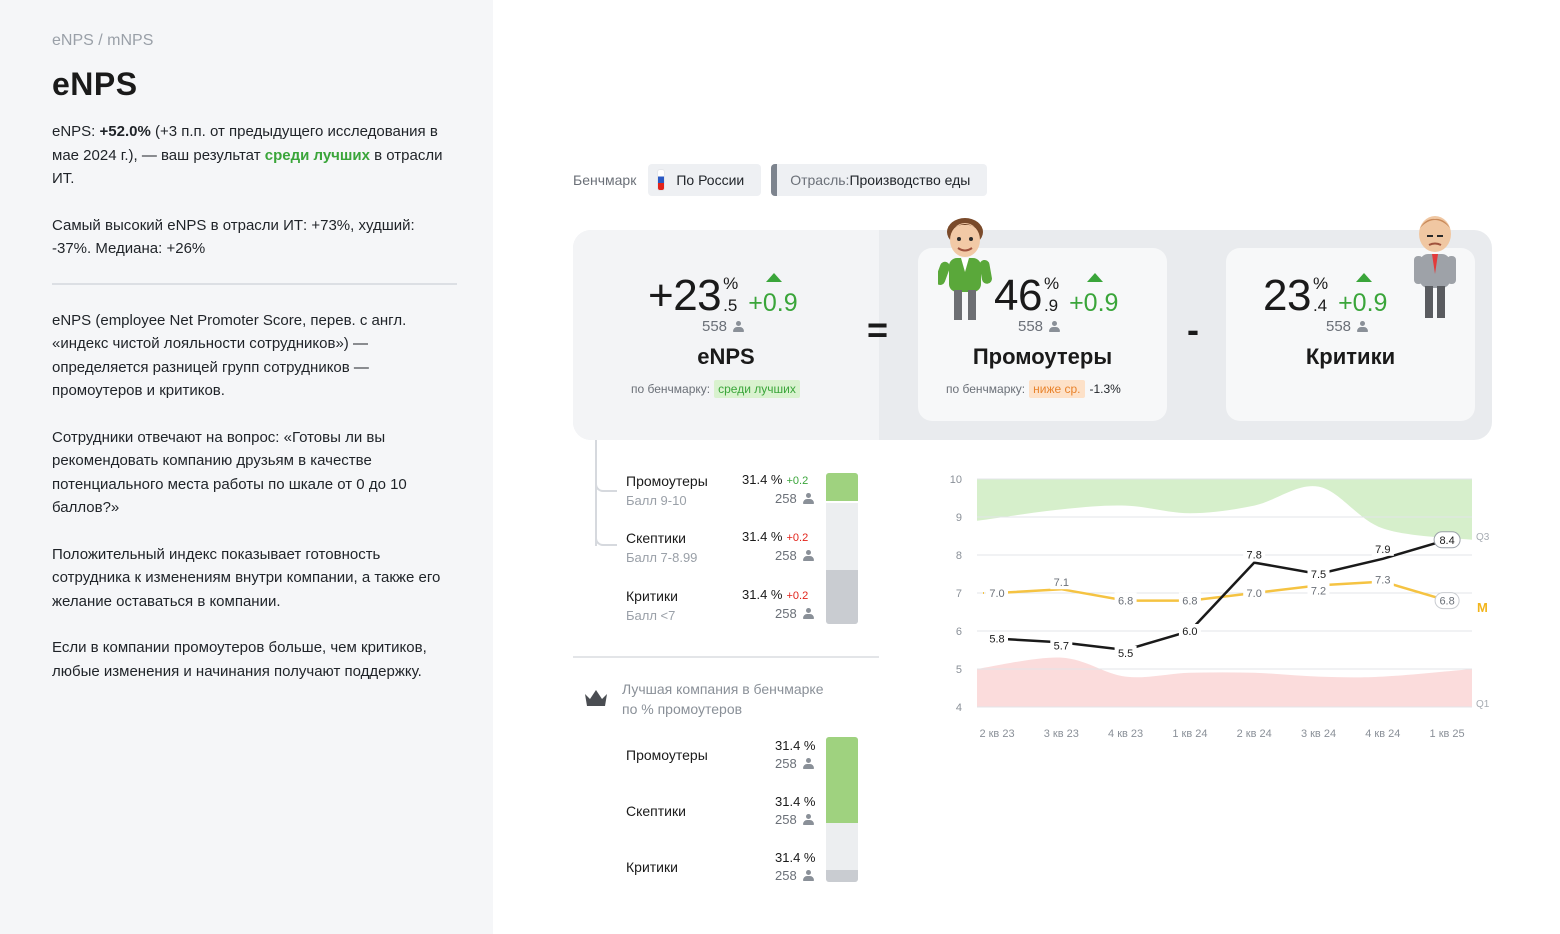 Image resolution: width=1560 pixels, height=934 pixels. What do you see at coordinates (1318, 591) in the screenshot?
I see `median-point-label: 7.2` at bounding box center [1318, 591].